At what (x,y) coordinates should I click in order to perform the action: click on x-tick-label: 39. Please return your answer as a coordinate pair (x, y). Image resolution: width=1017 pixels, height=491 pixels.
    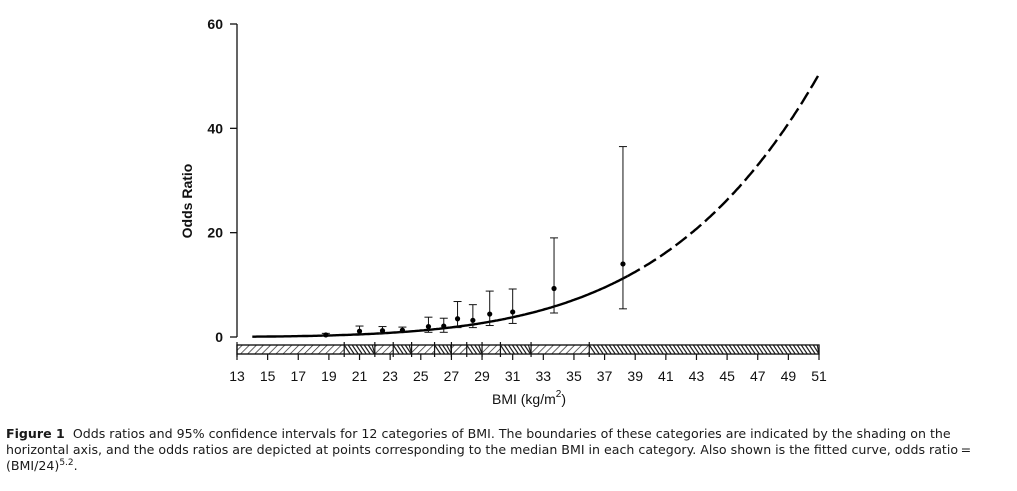
    Looking at the image, I should click on (635, 376).